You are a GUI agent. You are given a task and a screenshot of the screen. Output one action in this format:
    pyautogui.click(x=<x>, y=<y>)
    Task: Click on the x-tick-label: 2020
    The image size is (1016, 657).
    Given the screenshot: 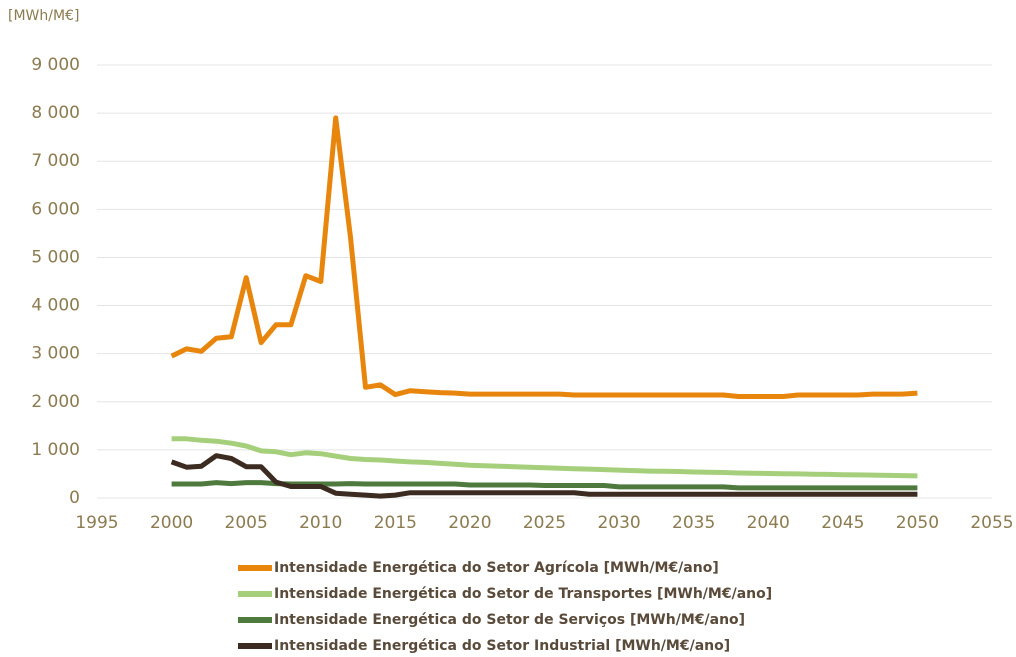 What is the action you would take?
    pyautogui.click(x=469, y=523)
    